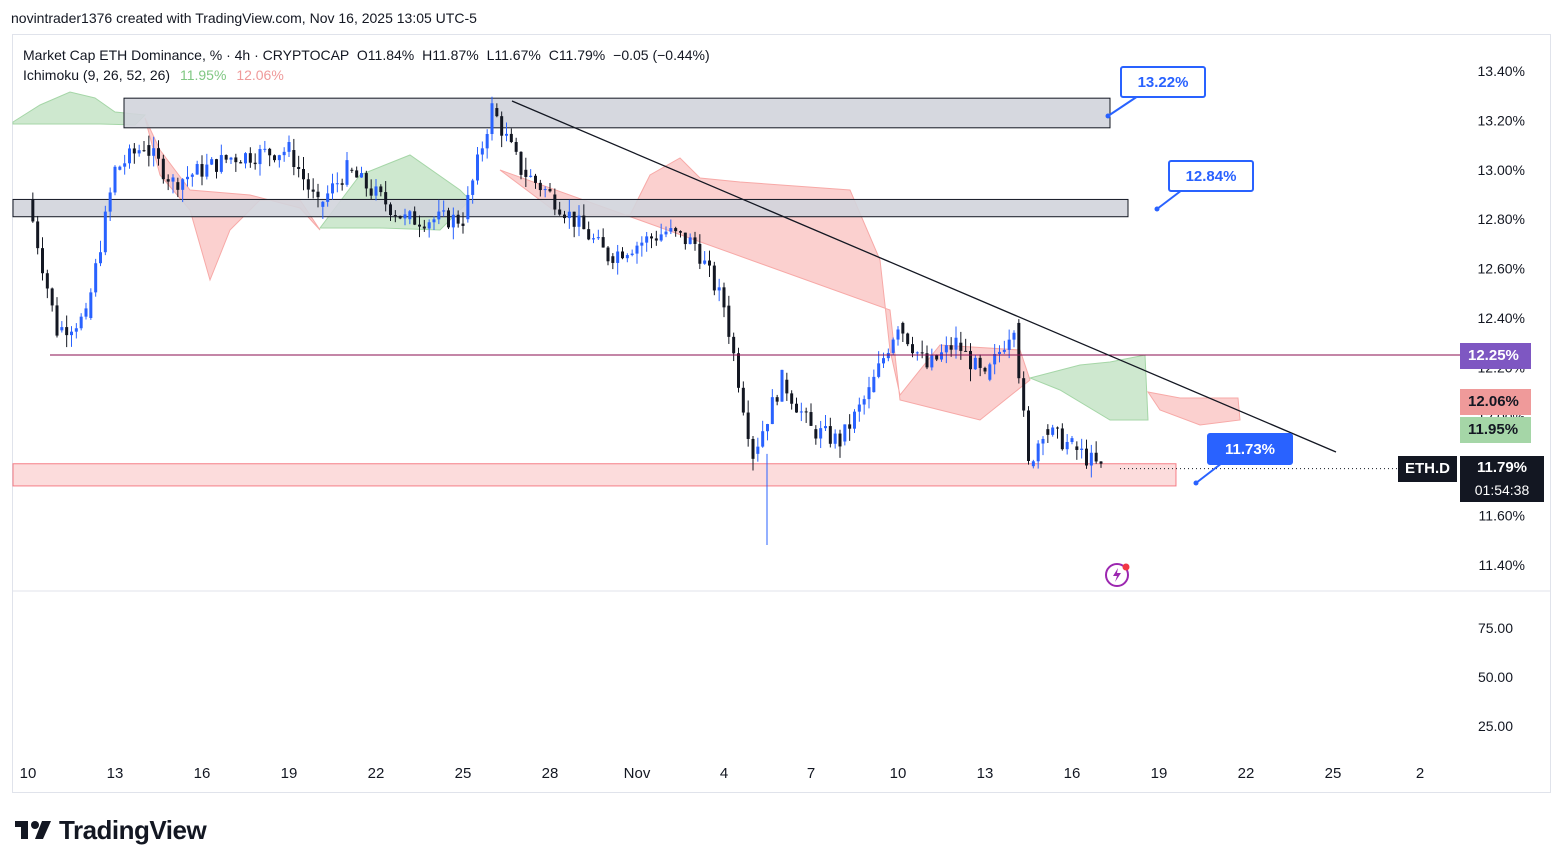  What do you see at coordinates (1495, 677) in the screenshot?
I see `oscillator-tick-label: 50.00` at bounding box center [1495, 677].